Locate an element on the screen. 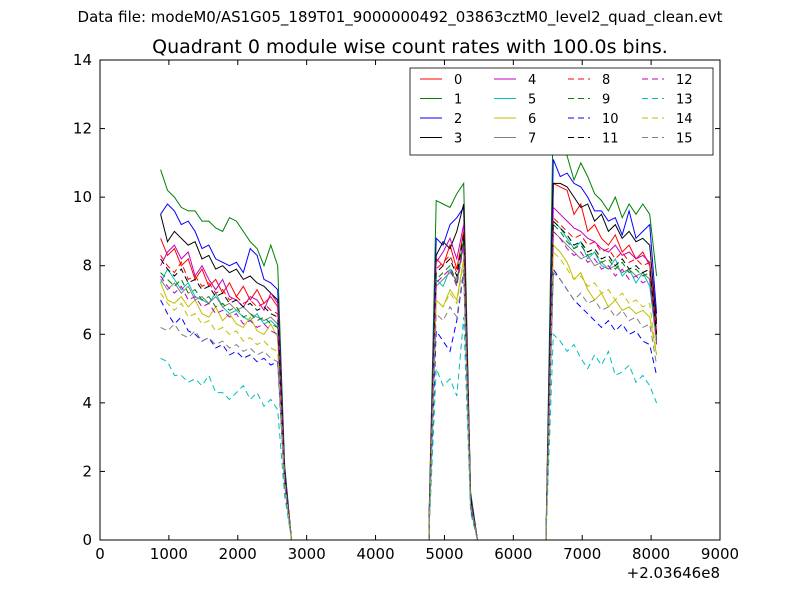 The image size is (800, 600). y-tick-label: 2 is located at coordinates (87, 471).